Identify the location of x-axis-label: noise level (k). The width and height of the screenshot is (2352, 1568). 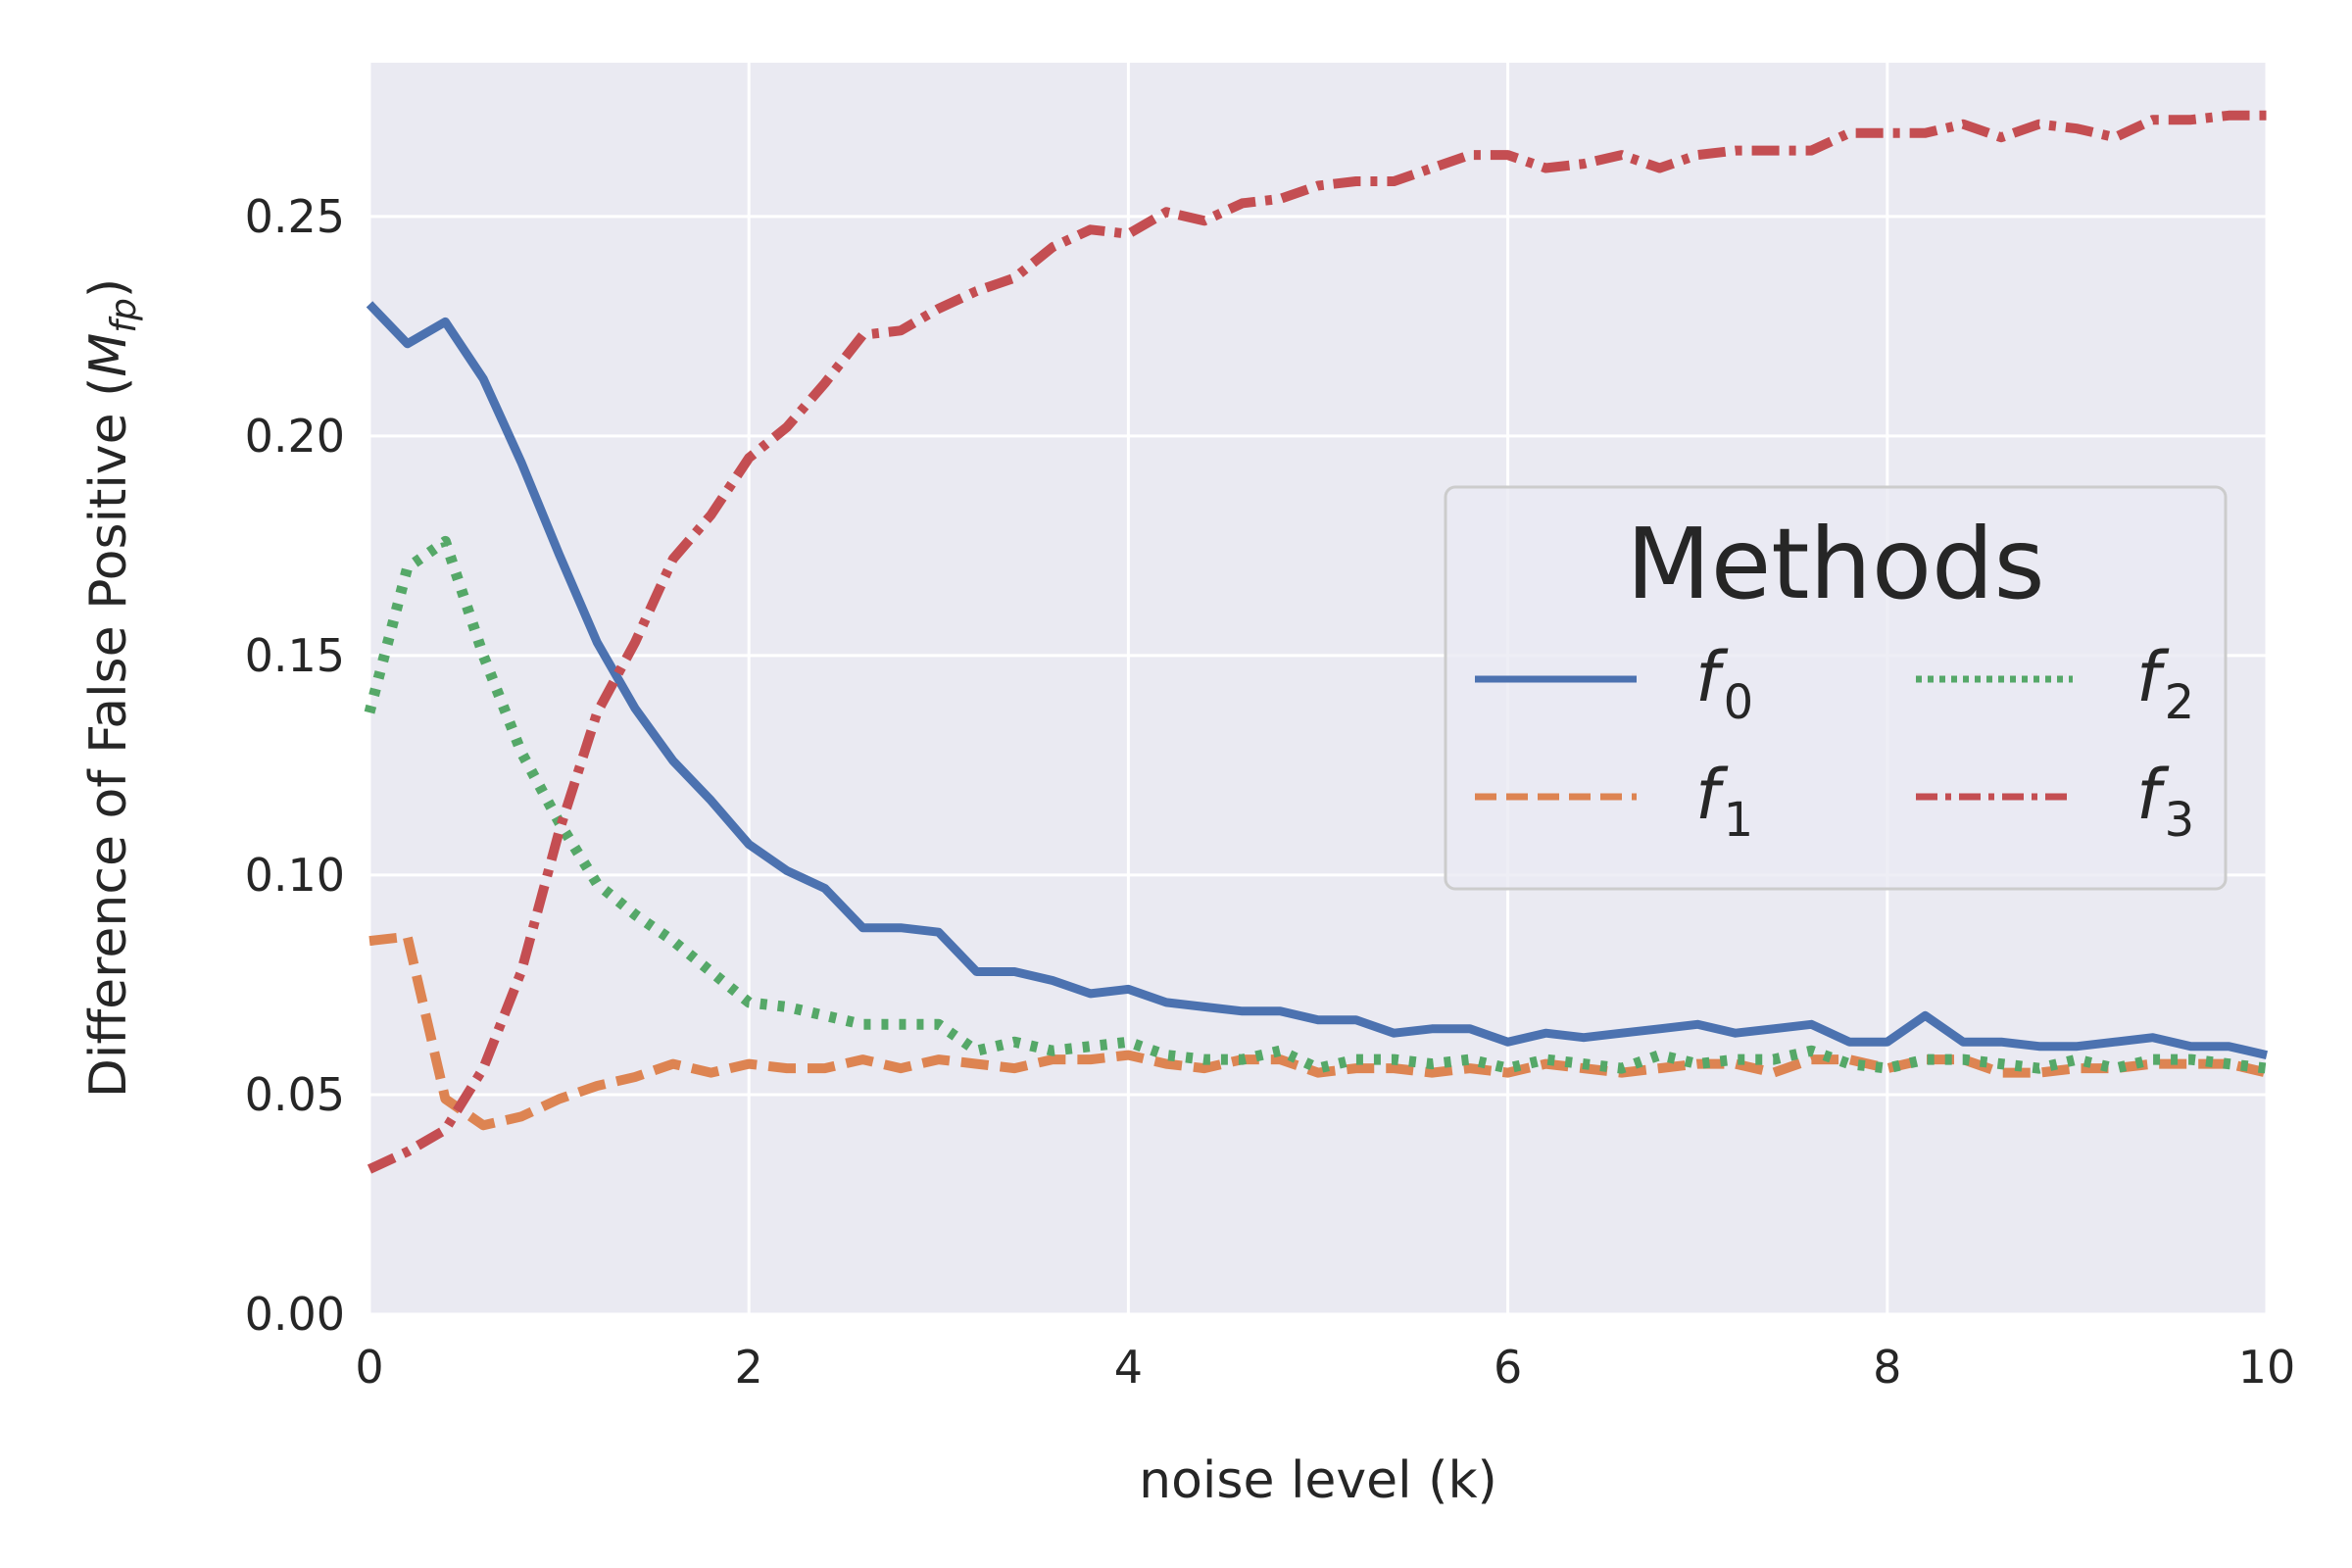
(1318, 1480).